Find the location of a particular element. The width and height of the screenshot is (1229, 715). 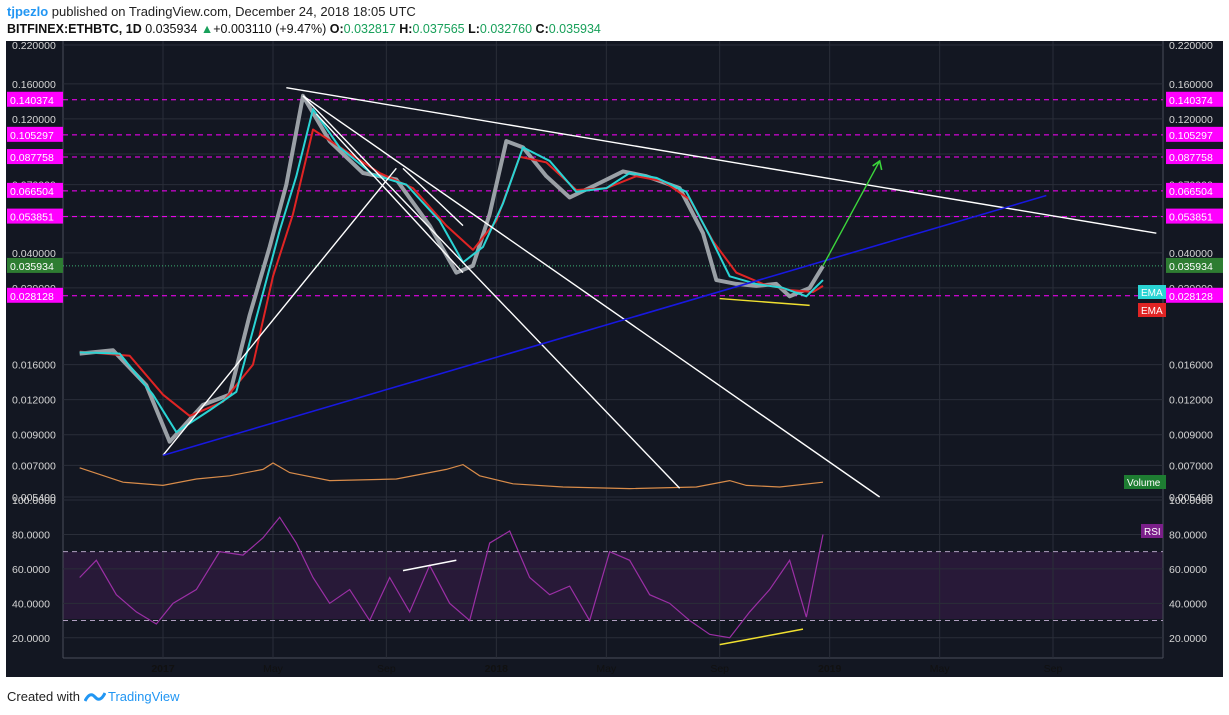

volume-tag-bg is located at coordinates (1145, 482).